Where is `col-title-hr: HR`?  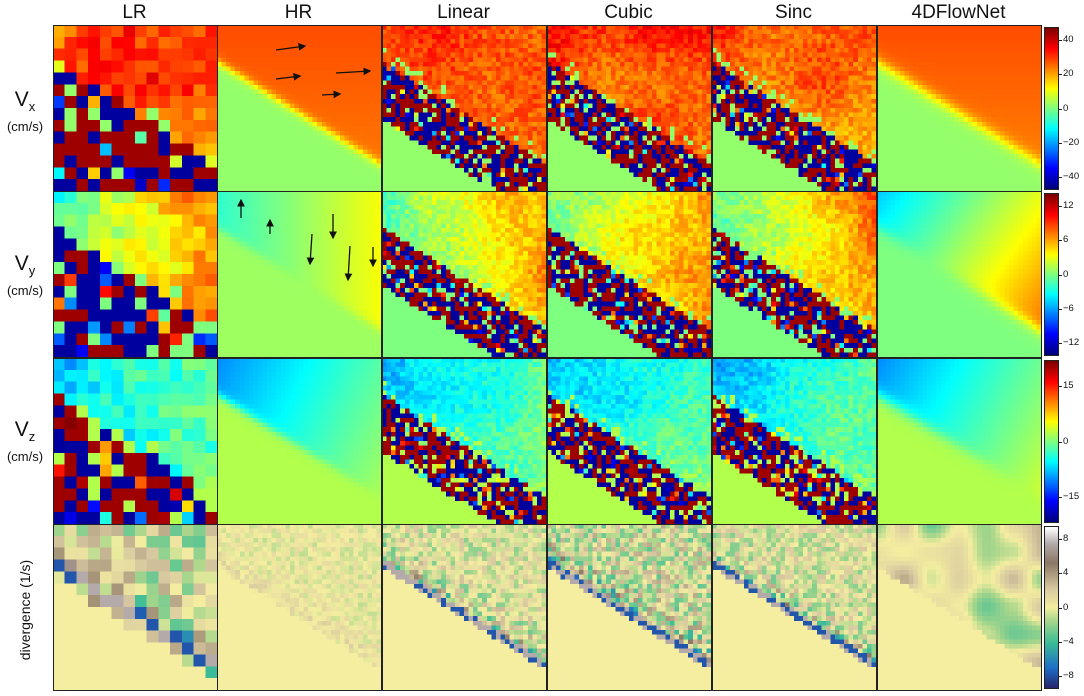 col-title-hr: HR is located at coordinates (298, 12).